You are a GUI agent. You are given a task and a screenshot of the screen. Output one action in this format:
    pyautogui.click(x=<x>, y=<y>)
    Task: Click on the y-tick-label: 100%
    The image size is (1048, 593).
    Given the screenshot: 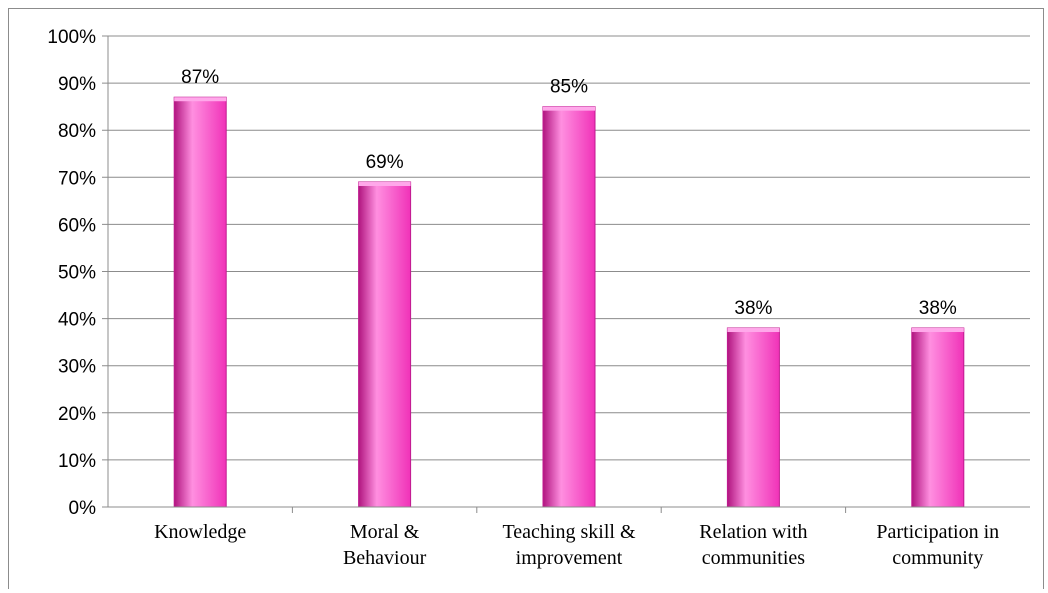 What is the action you would take?
    pyautogui.click(x=71, y=37)
    